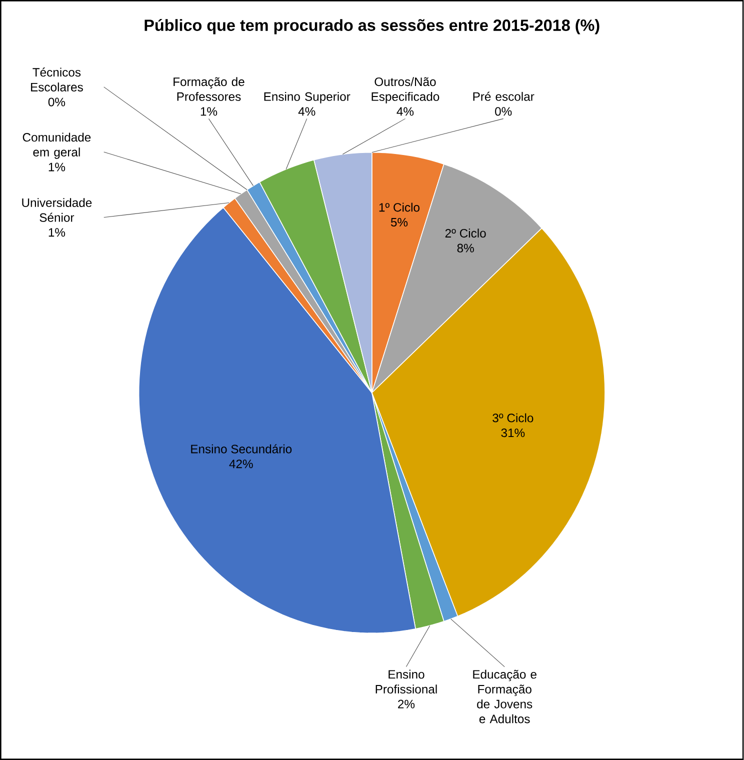 The width and height of the screenshot is (744, 760). What do you see at coordinates (372, 26) in the screenshot?
I see `chart-title: Público que tem procurado as sessões entre 2015-2018 (%)` at bounding box center [372, 26].